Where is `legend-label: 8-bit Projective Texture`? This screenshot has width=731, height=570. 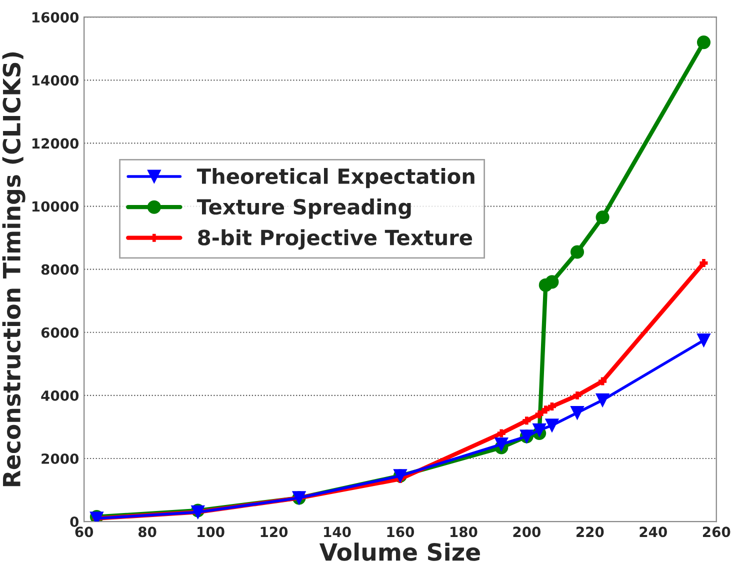
legend-label: 8-bit Projective Texture is located at coordinates (335, 239).